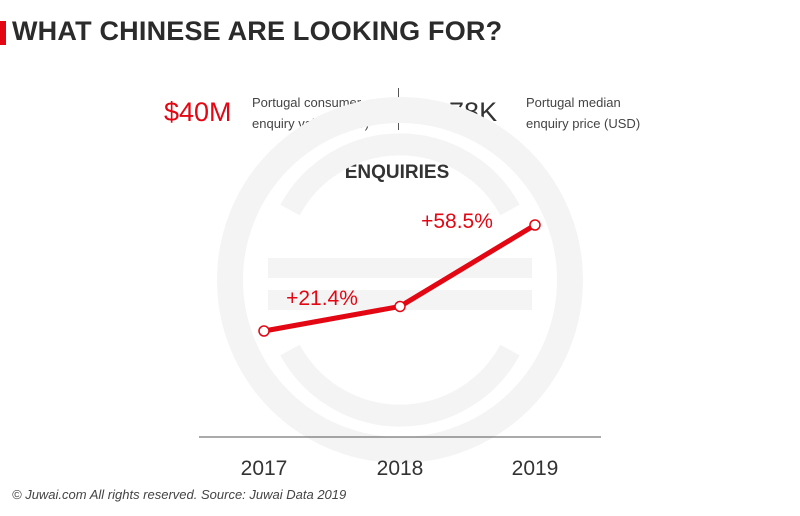 Image resolution: width=800 pixels, height=516 pixels. I want to click on kpi-enquiry-value-label-line1: Portugal consumer, so click(307, 102).